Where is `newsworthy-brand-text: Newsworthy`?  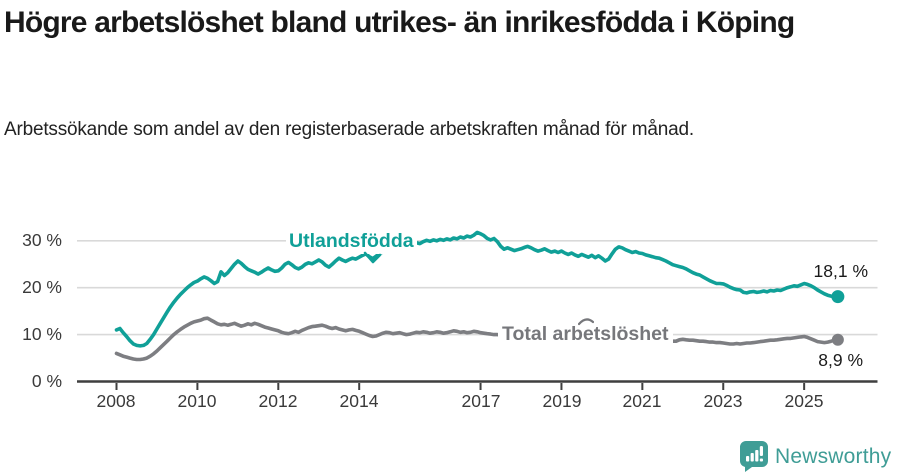
newsworthy-brand-text: Newsworthy is located at coordinates (833, 456).